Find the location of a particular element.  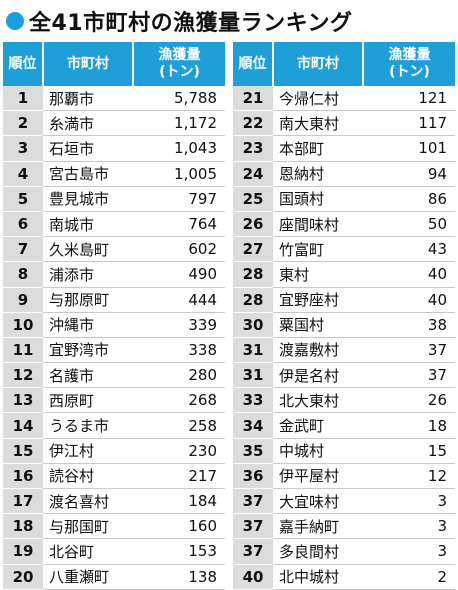

municipality-cell: 久米島町 is located at coordinates (88, 249).